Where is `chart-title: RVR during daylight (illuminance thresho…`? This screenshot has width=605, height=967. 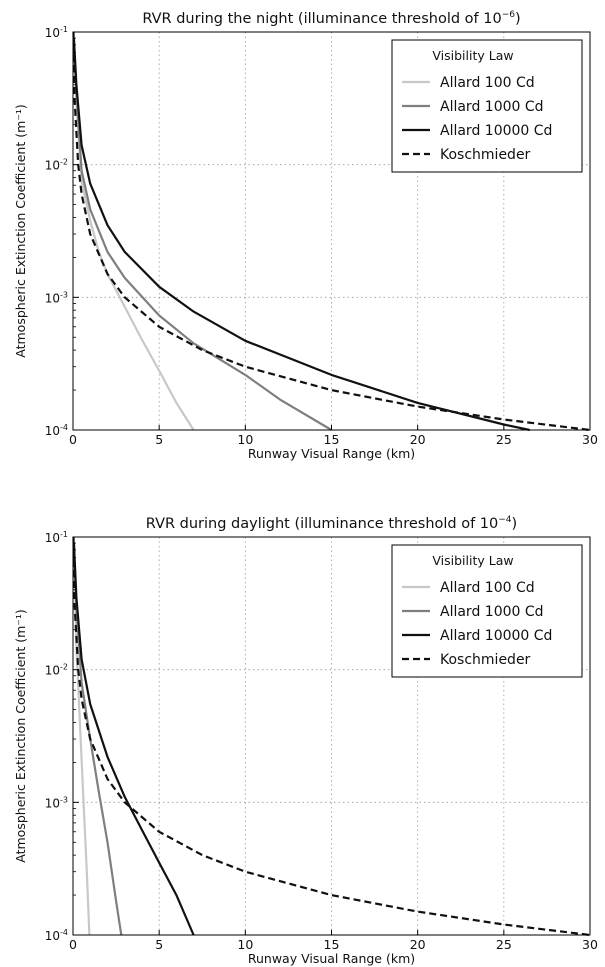
chart-title: RVR during daylight (illuminance thresho… is located at coordinates (331, 523).